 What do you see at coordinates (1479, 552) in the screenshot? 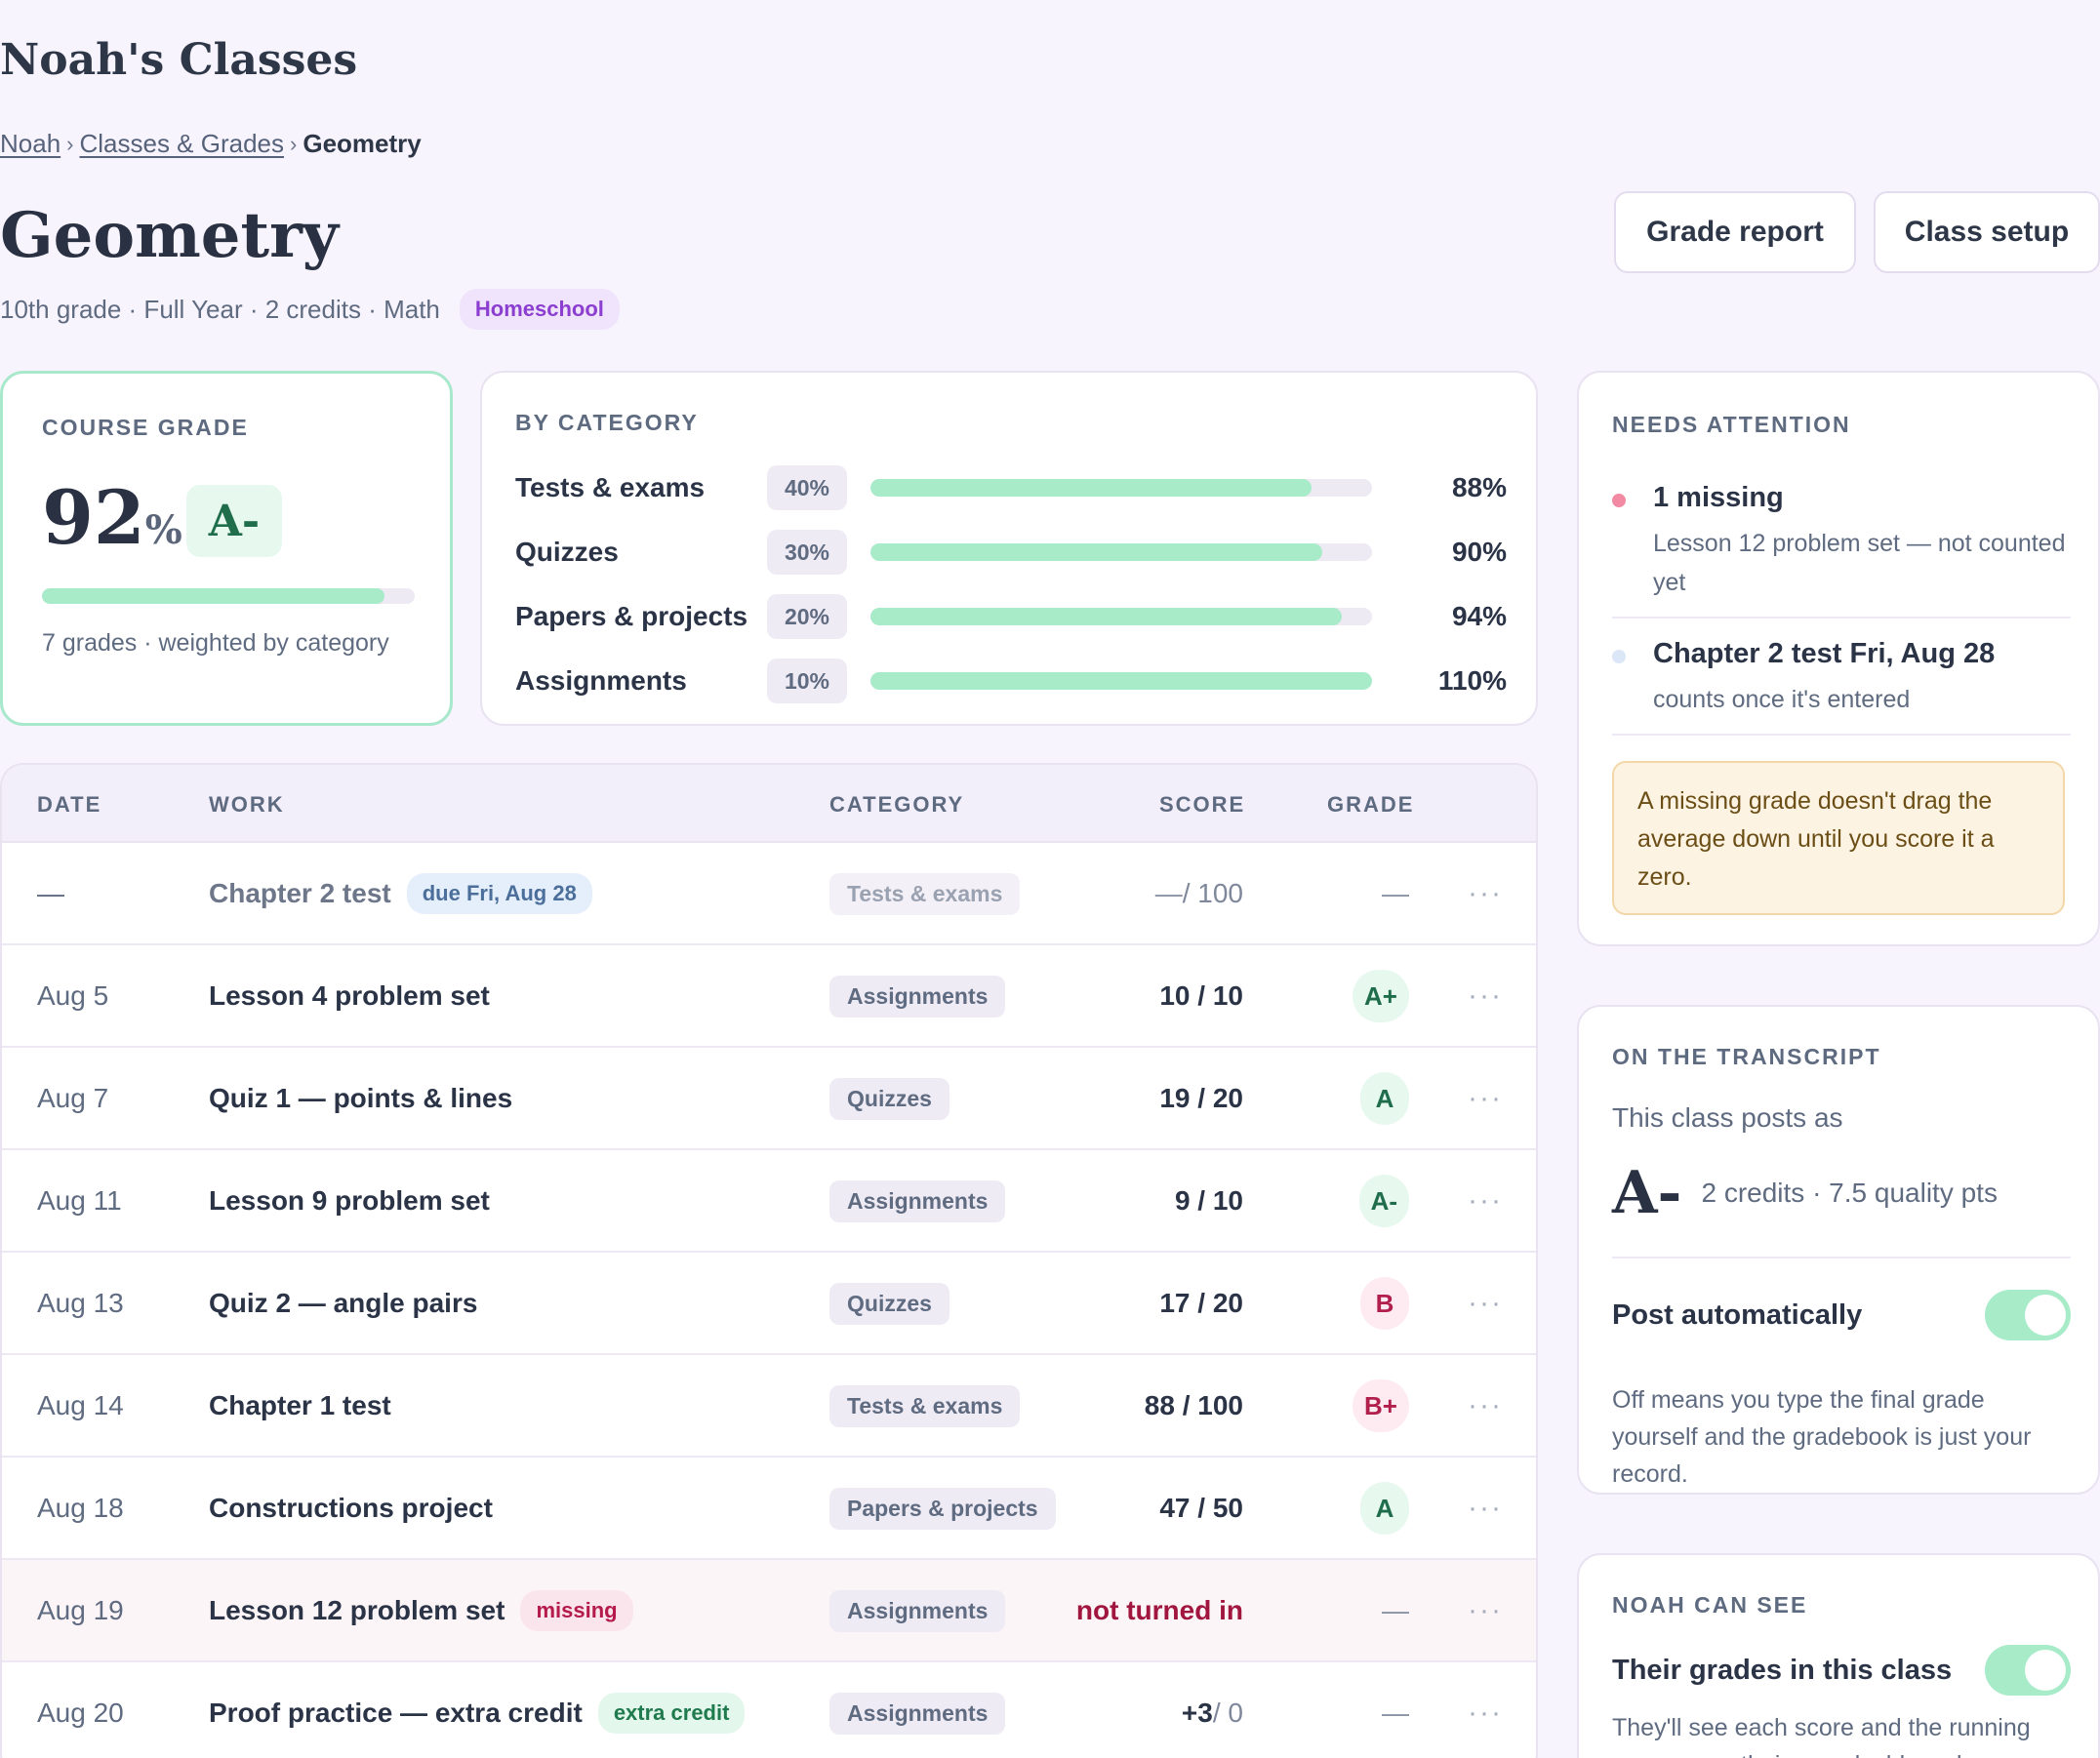
I see `category-percent: 90%` at bounding box center [1479, 552].